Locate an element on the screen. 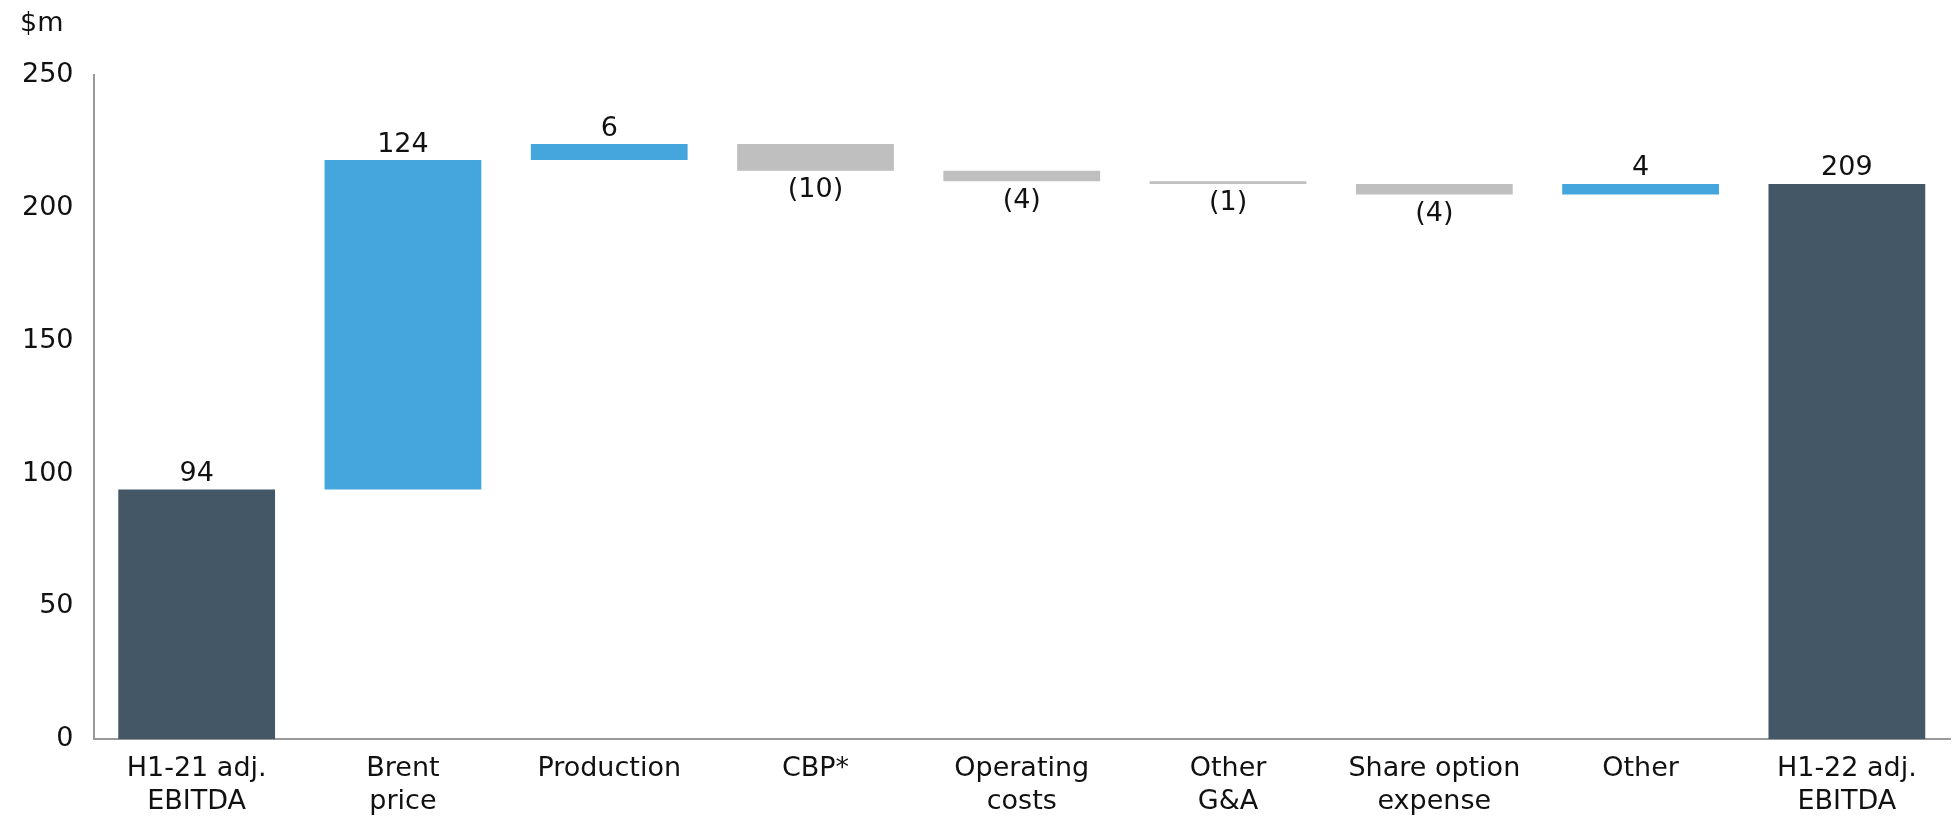  x-tick-label: Share option expense is located at coordinates (1434, 783).